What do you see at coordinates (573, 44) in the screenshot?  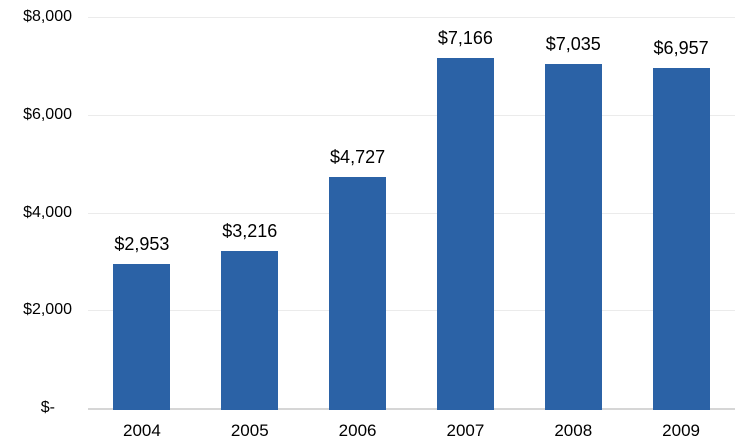 I see `bar-value-label: $7,035` at bounding box center [573, 44].